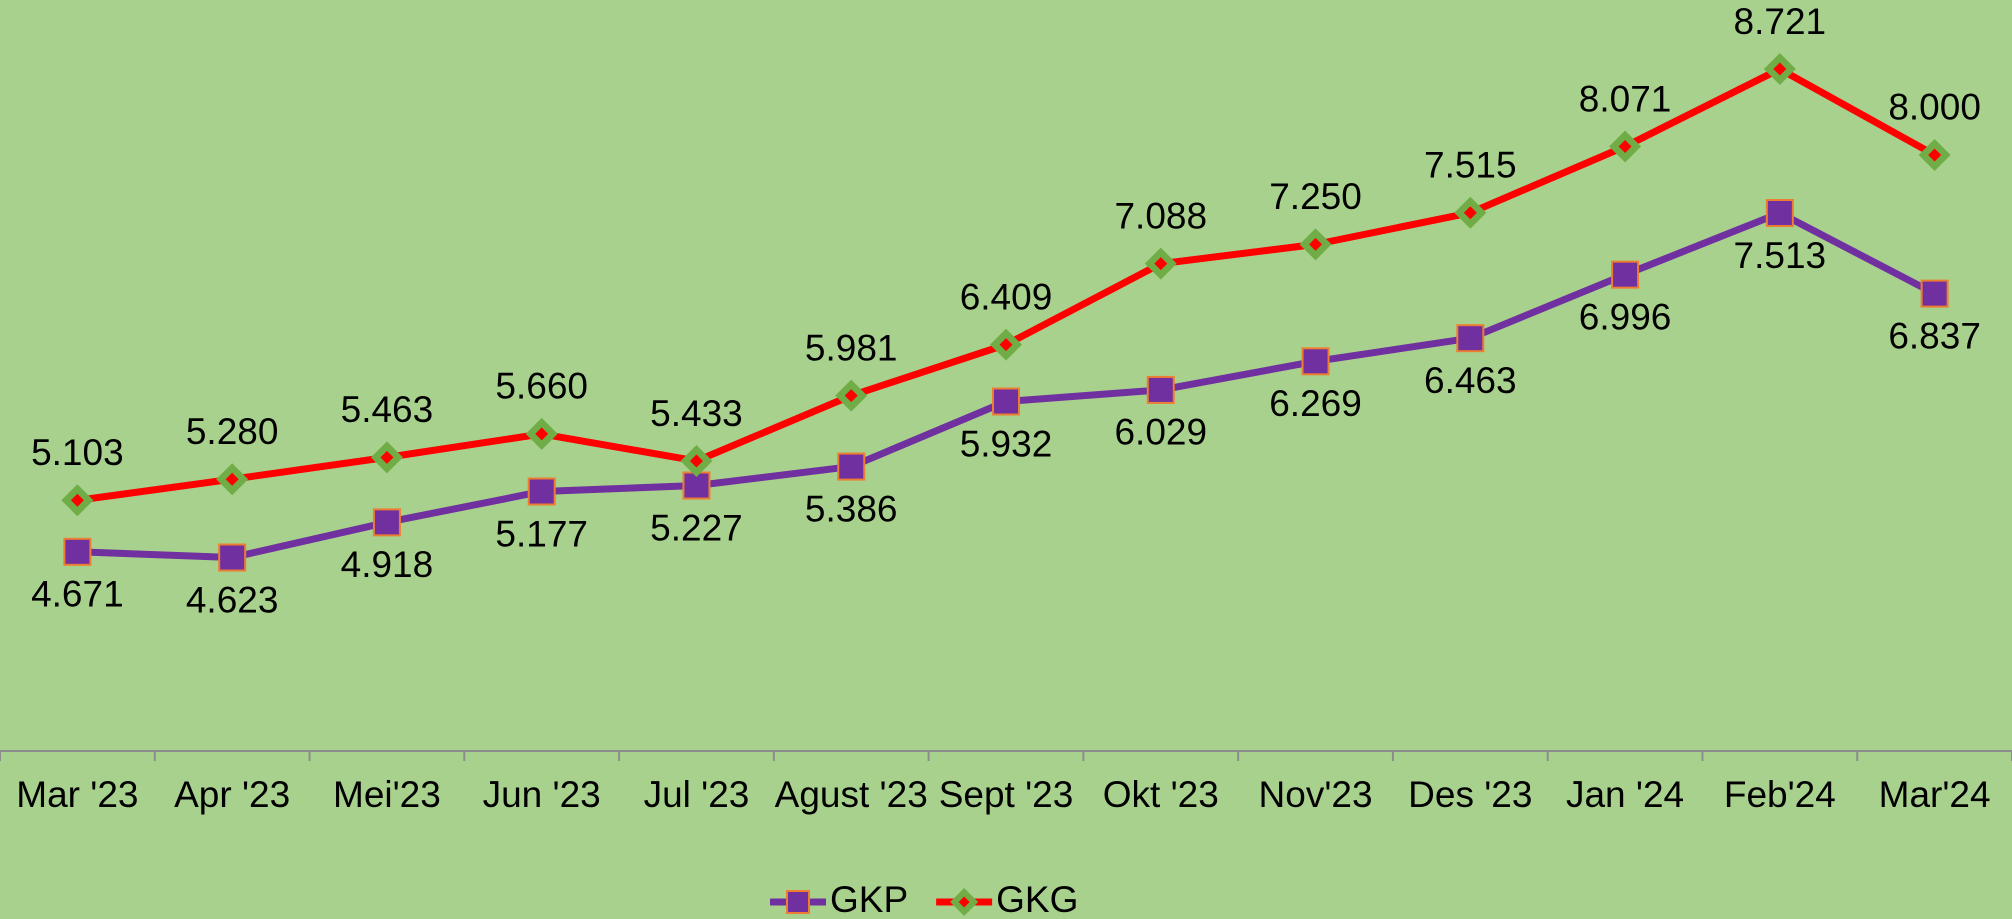 The width and height of the screenshot is (2012, 919). Describe the element at coordinates (1006, 794) in the screenshot. I see `x-tick-label: Sept '23` at that location.